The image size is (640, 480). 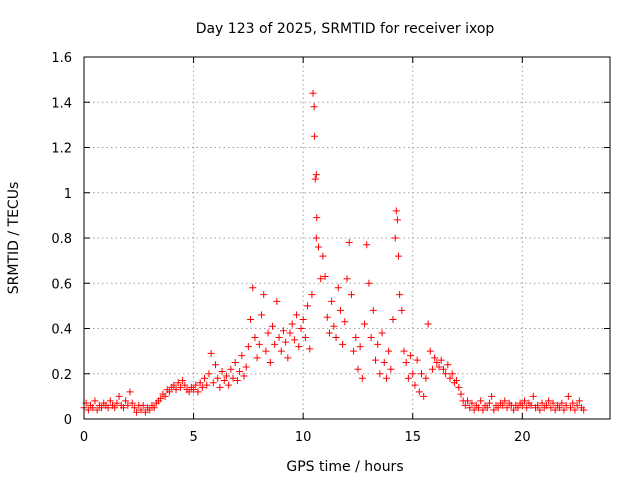 I want to click on y-tick-label: 1.2, so click(x=61, y=149).